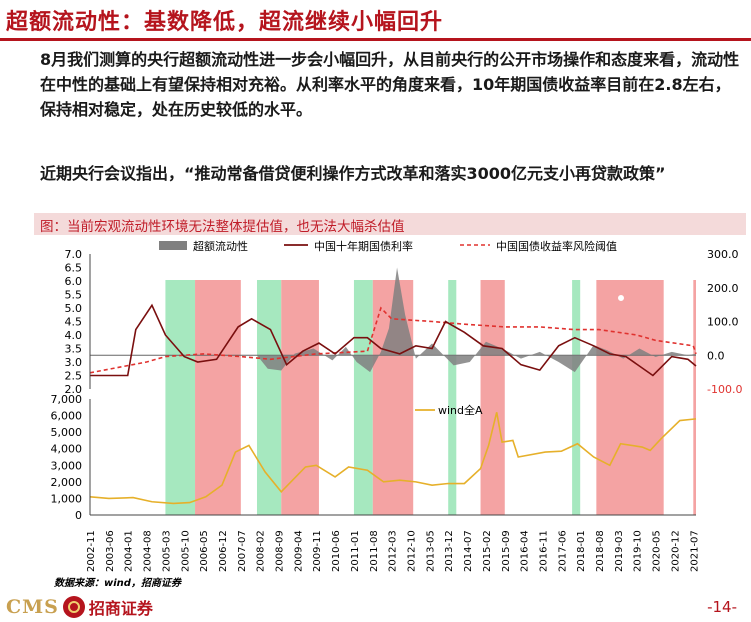 Image resolution: width=751 pixels, height=622 pixels. What do you see at coordinates (460, 410) in the screenshot?
I see `legend-label-wind-a: wind全A` at bounding box center [460, 410].